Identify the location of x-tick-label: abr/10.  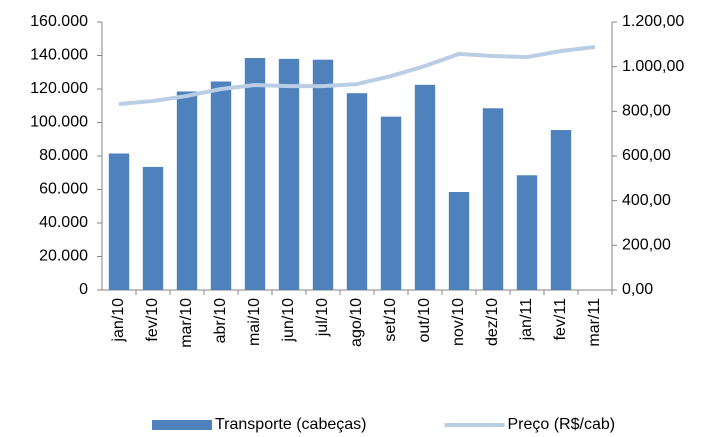
(220, 320).